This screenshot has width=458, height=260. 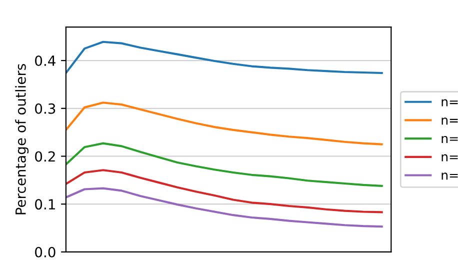 I want to click on y-tick-label: 0.4, so click(x=45, y=61).